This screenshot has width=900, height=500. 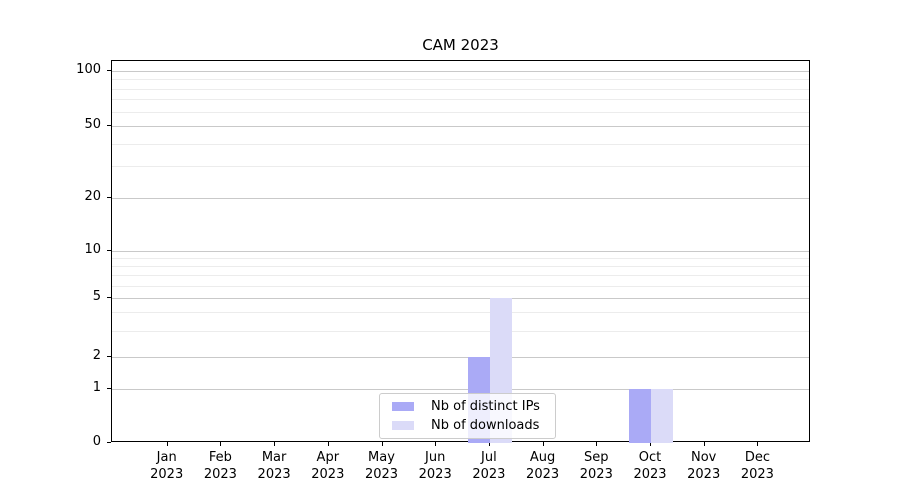 What do you see at coordinates (485, 426) in the screenshot?
I see `legend-label-downloads: Nb of downloads` at bounding box center [485, 426].